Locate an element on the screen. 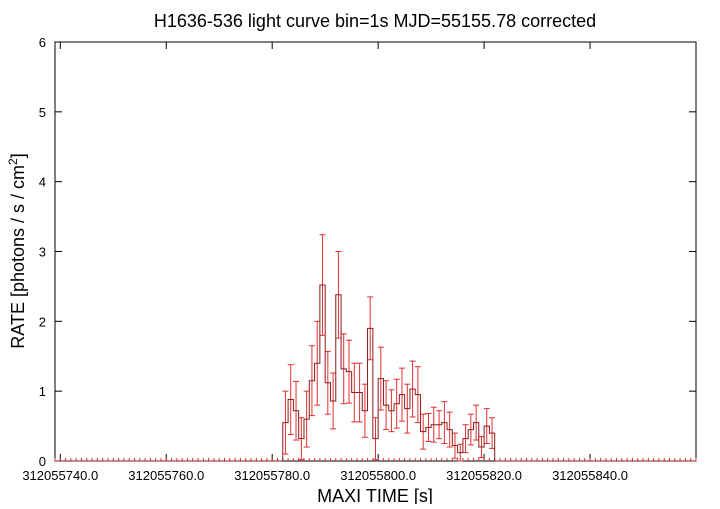  x-tick-label: 312055820.0 is located at coordinates (484, 475).